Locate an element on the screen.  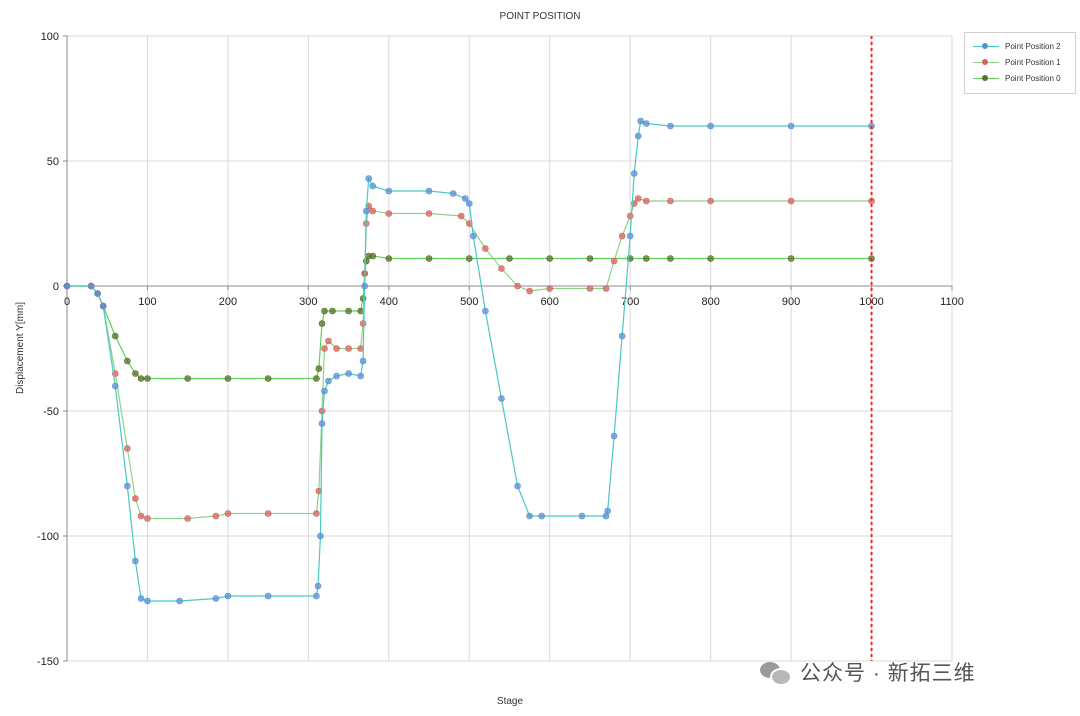
wechat-icon is located at coordinates (776, 673).